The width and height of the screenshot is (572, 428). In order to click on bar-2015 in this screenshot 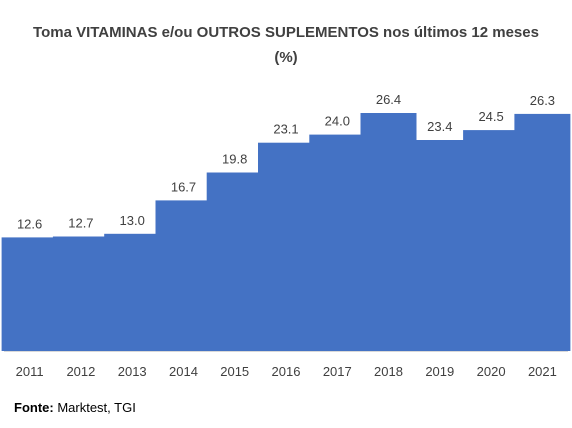, I will do `click(234, 261)`.